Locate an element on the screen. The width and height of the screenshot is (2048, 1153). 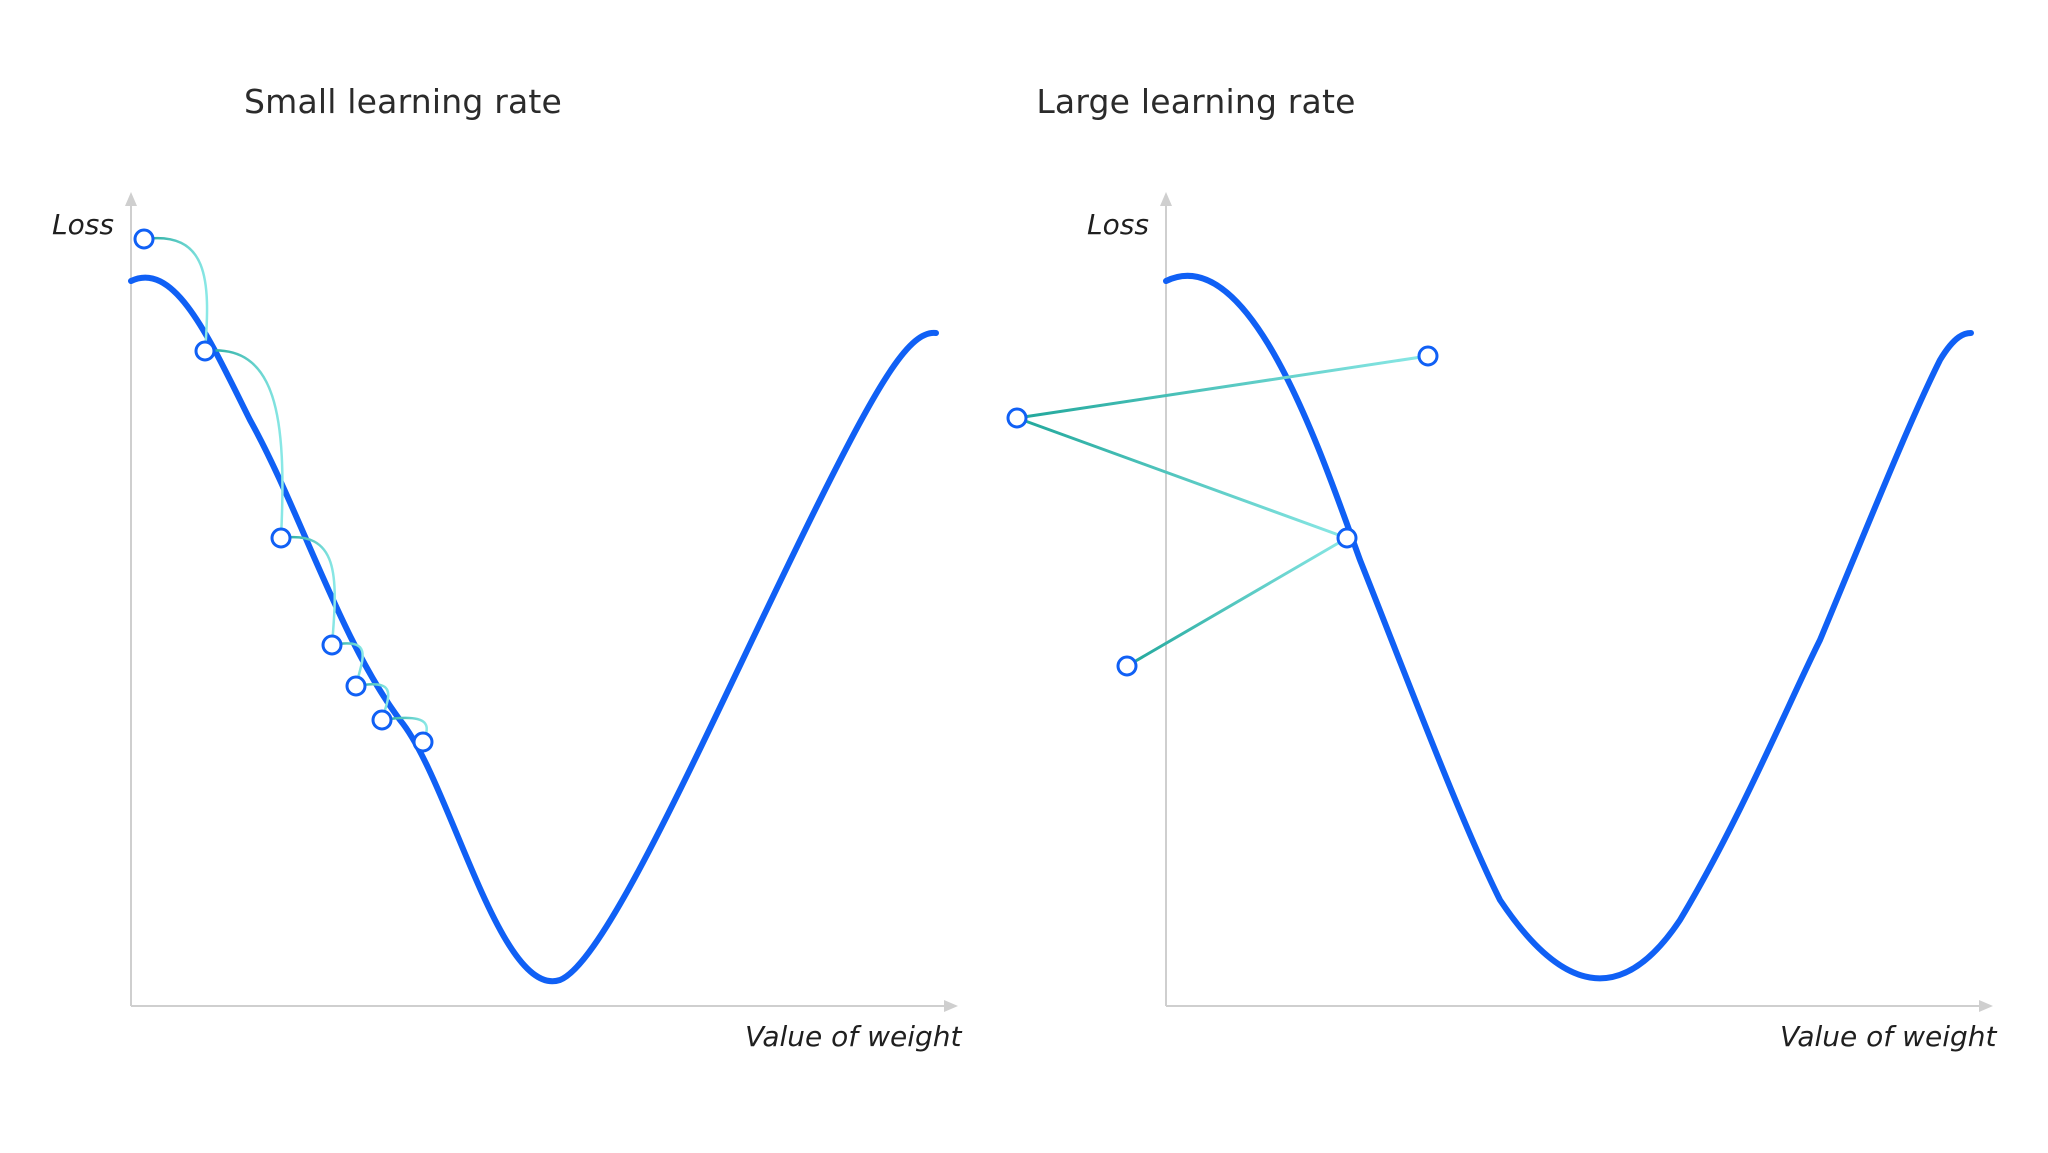
y-axis-arrow-small is located at coordinates (131, 199).